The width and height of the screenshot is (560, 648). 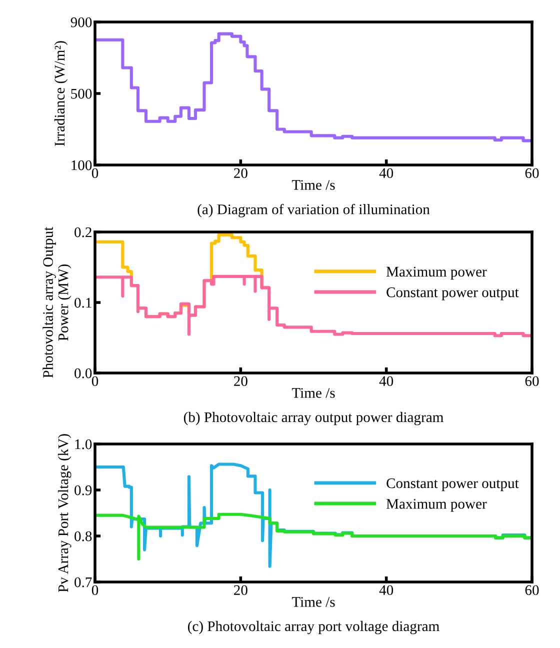 What do you see at coordinates (57, 302) in the screenshot?
I see `y-axis-title: Photovoltaic array Output Power (MW)` at bounding box center [57, 302].